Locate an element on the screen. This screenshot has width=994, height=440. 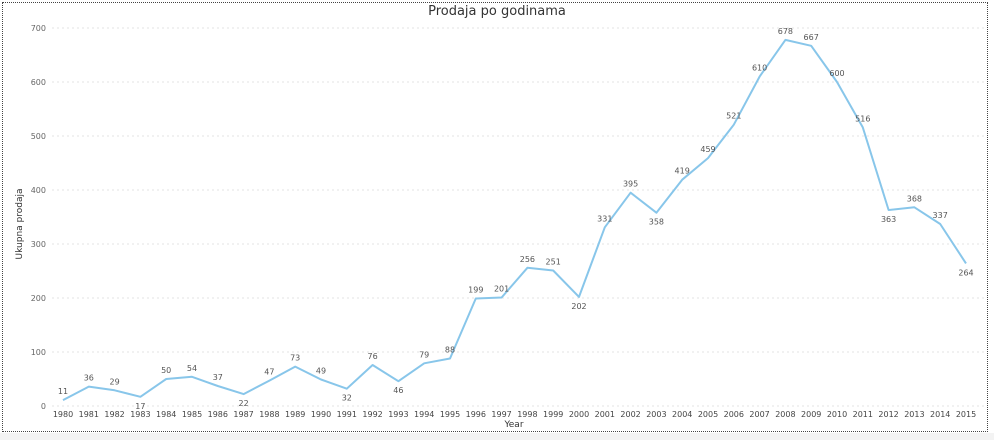
data-label: 256 is located at coordinates (527, 259).